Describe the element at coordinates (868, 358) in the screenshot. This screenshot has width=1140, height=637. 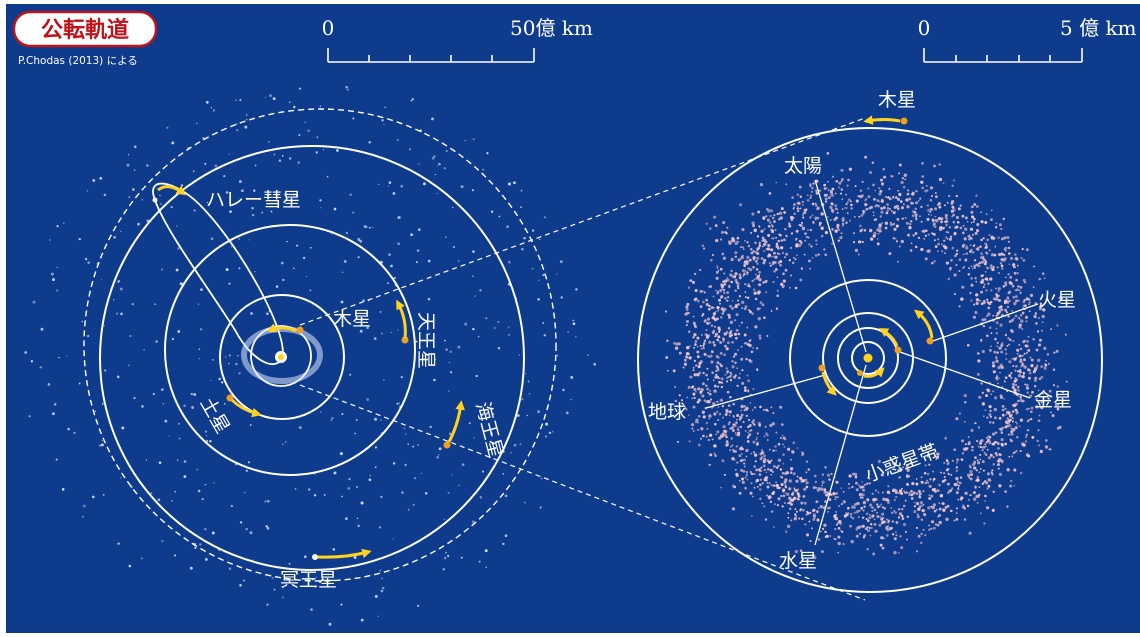
I see `mercury-orbit` at that location.